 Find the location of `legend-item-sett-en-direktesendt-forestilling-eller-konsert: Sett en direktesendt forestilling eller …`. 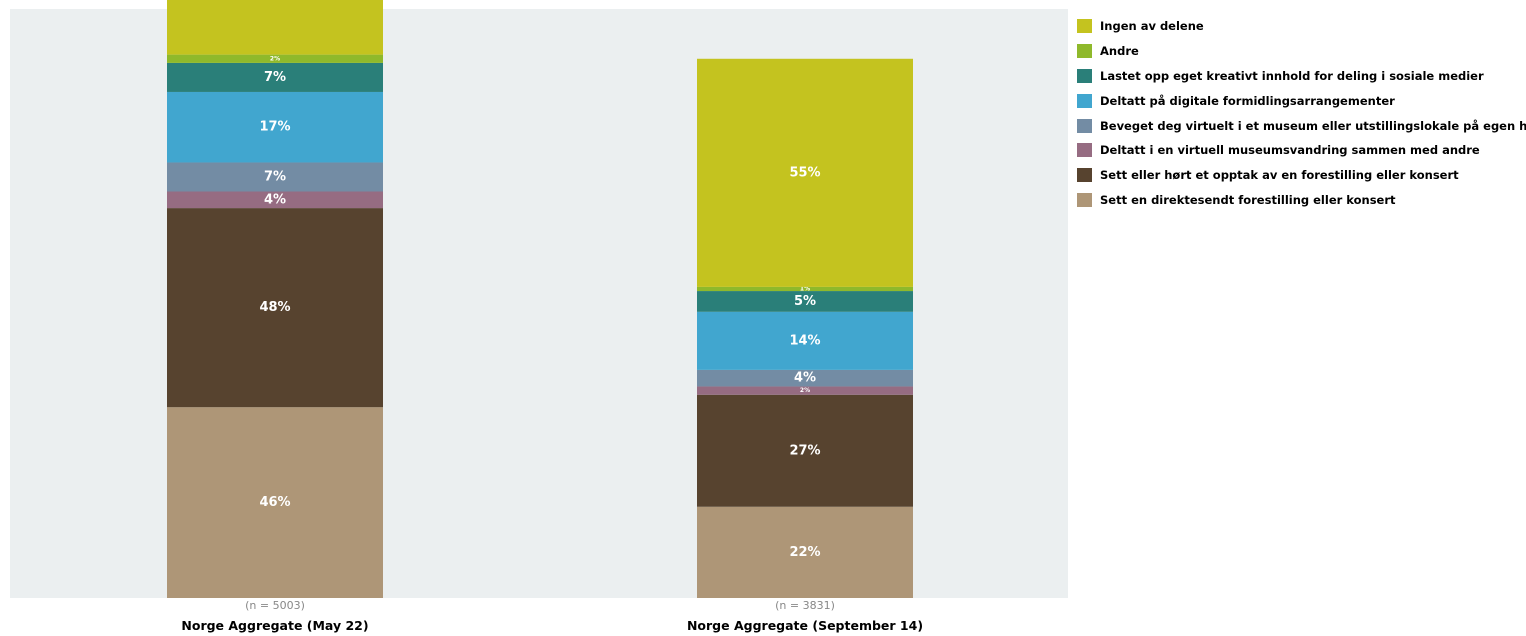

legend-item-sett-en-direktesendt-forestilling-eller-konsert: Sett en direktesendt forestilling eller … is located at coordinates (1301, 200).